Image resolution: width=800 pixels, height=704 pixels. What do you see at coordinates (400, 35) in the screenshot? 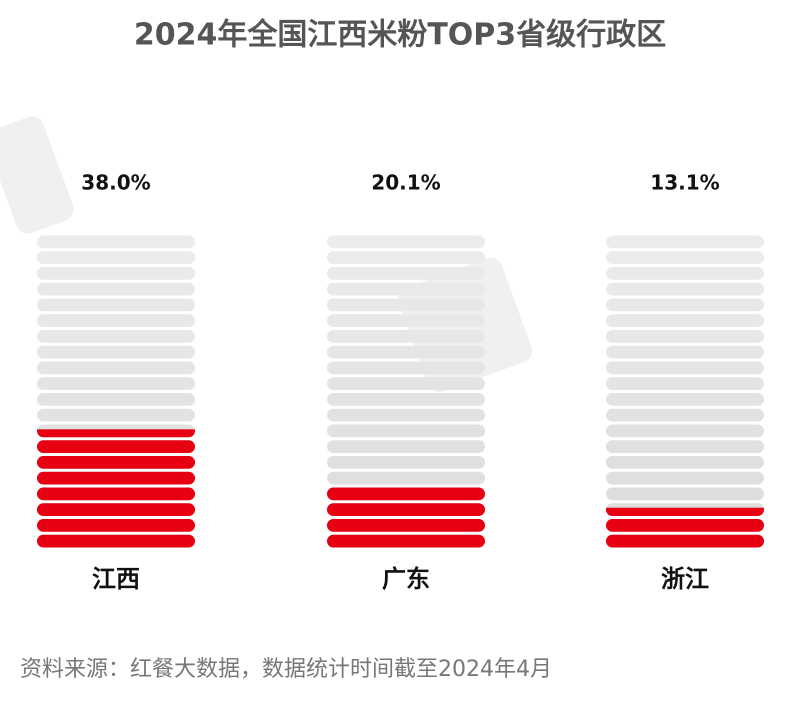
I see `chart-title: 2024年全国江西米粉TOP3省级行政区` at bounding box center [400, 35].